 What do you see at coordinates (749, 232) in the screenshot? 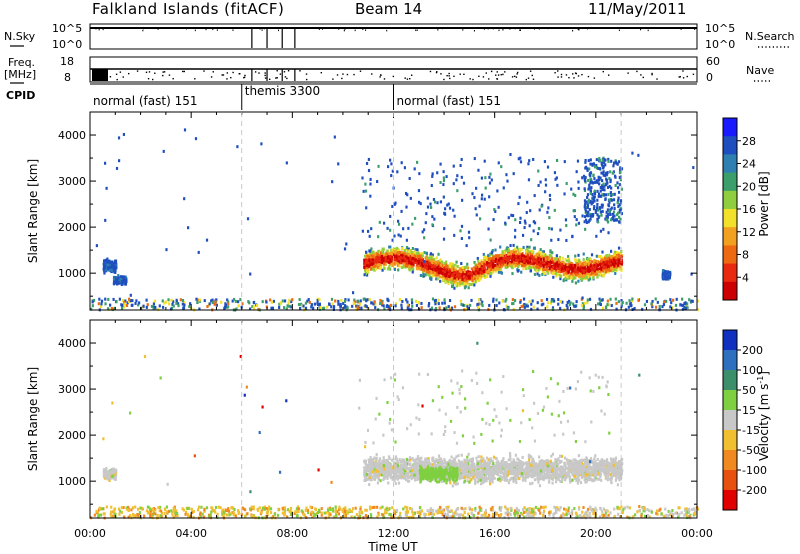
I see `power-colorbar-label-4: 12` at bounding box center [749, 232].